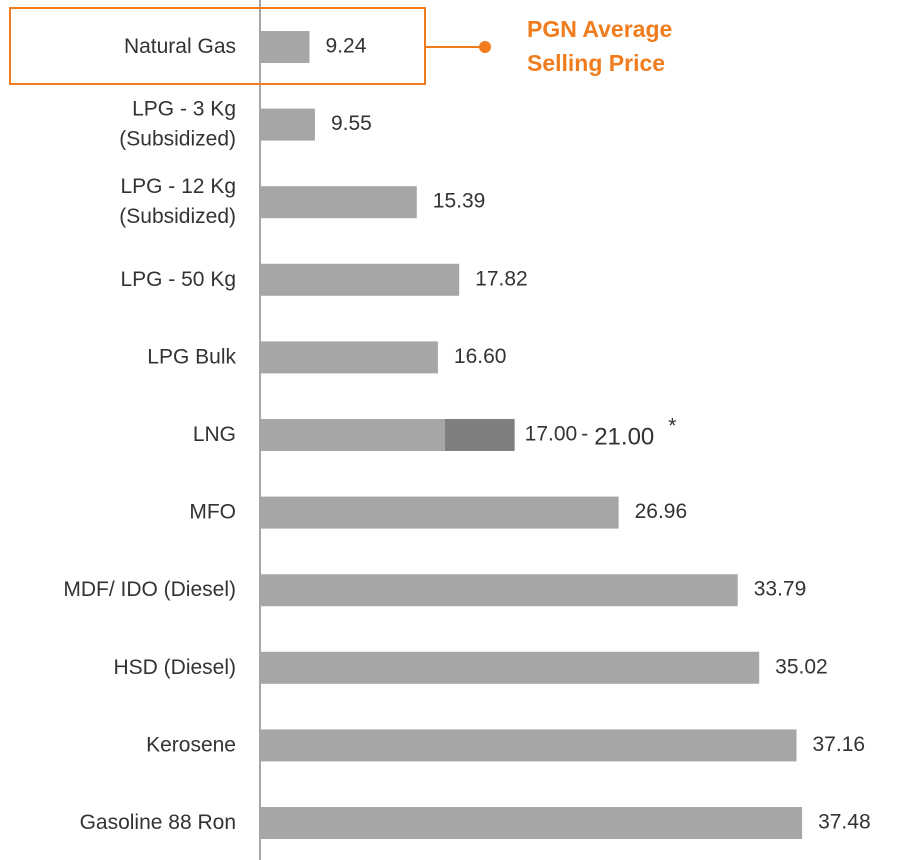 This screenshot has width=901, height=860. What do you see at coordinates (672, 426) in the screenshot?
I see `footnote-mark: *` at bounding box center [672, 426].